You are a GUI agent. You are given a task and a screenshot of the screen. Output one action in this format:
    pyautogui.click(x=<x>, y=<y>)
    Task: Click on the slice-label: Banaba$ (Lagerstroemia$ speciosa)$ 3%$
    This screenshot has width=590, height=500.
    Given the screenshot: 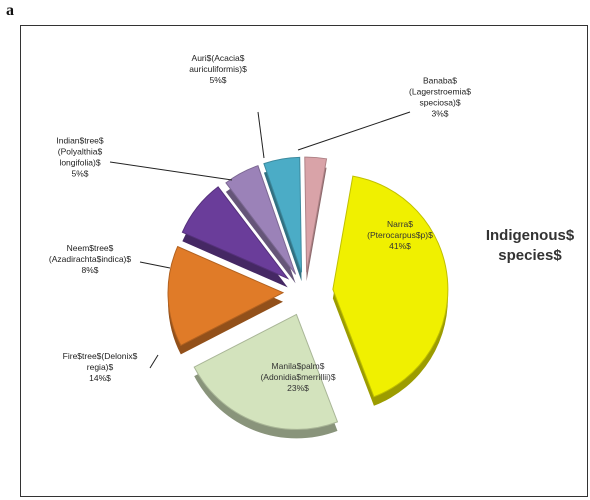 What is the action you would take?
    pyautogui.click(x=440, y=97)
    